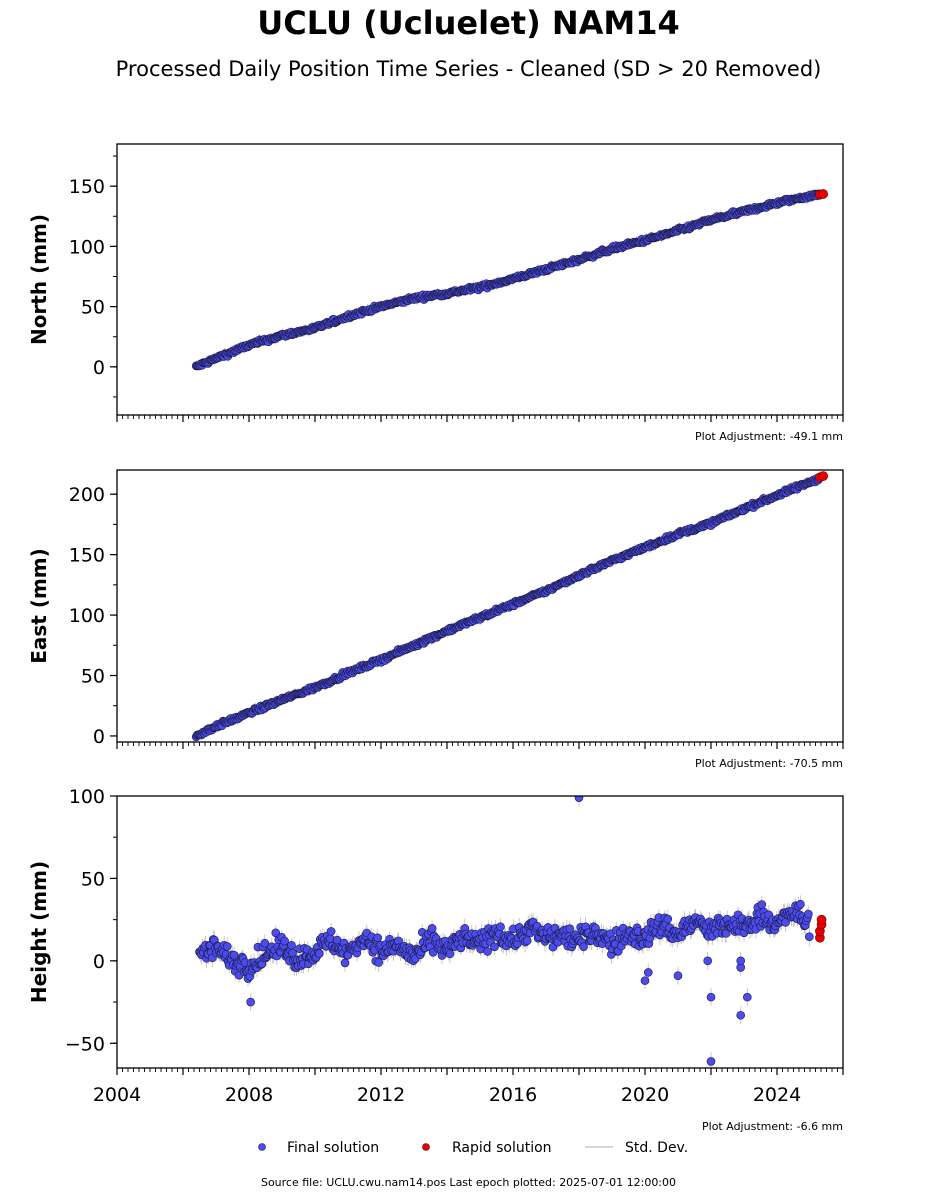  Describe the element at coordinates (513, 1095) in the screenshot. I see `x-tick-label: 2016` at that location.